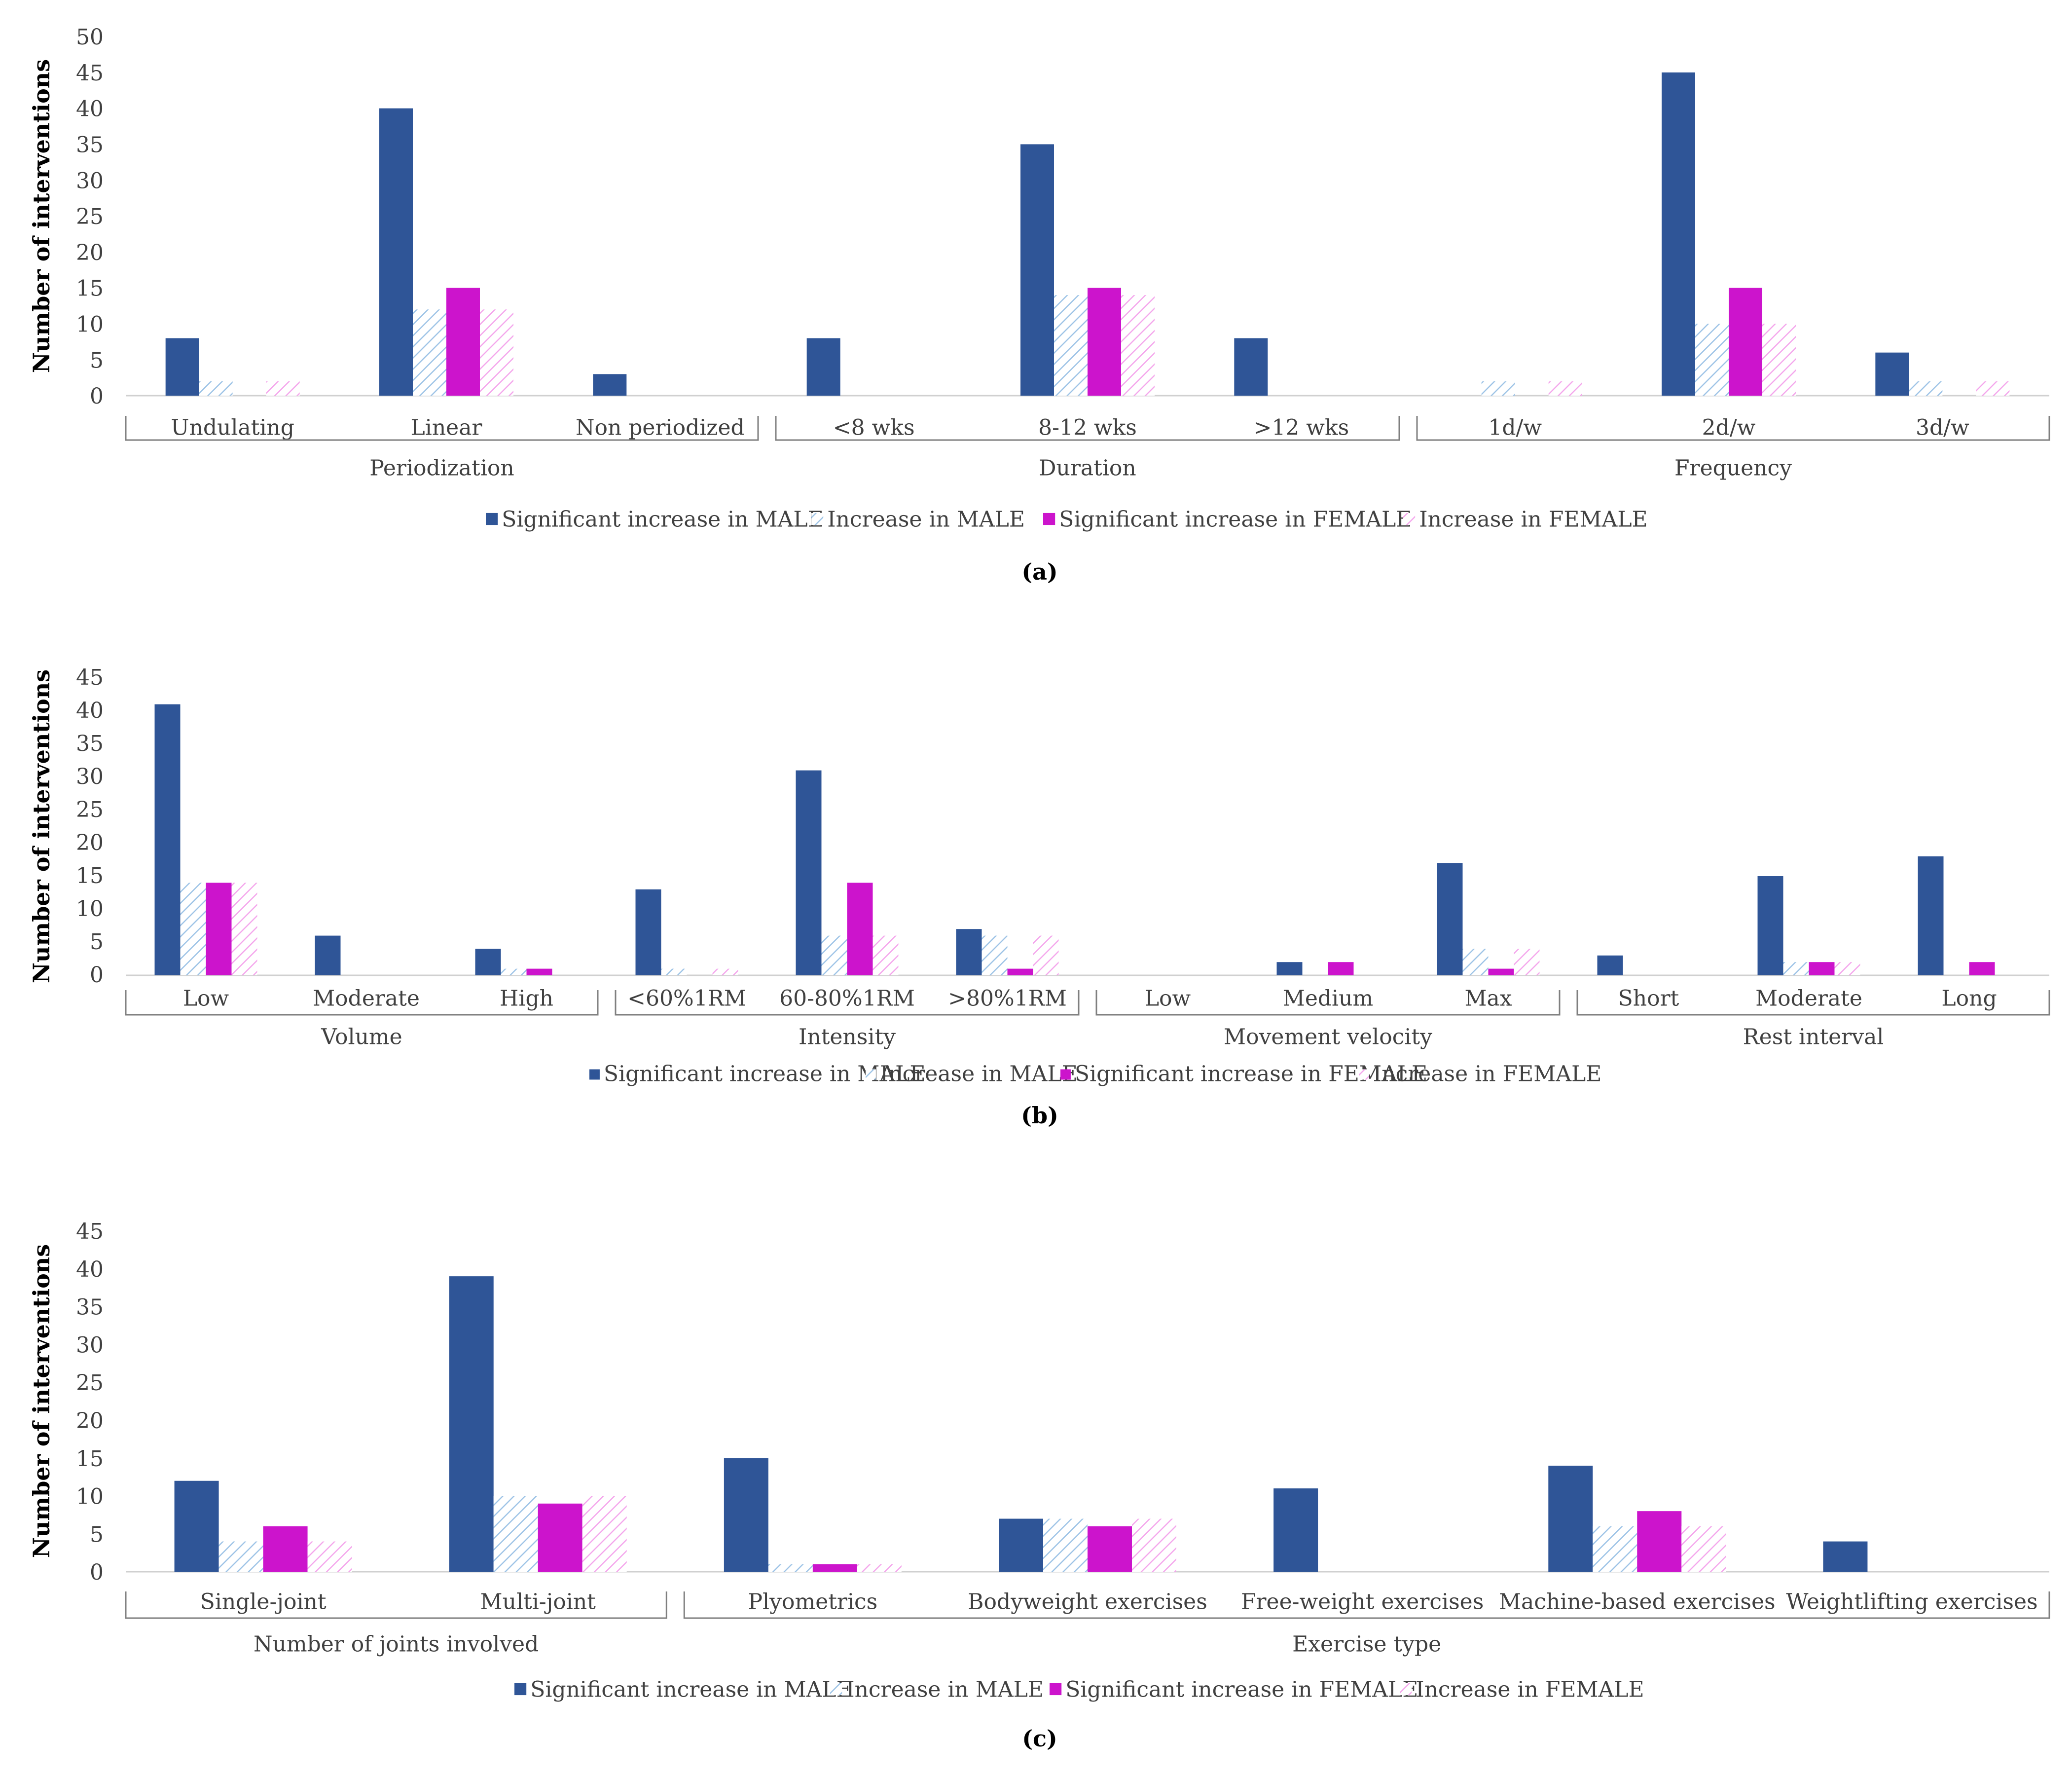  I want to click on x-category-label: Short, so click(1648, 998).